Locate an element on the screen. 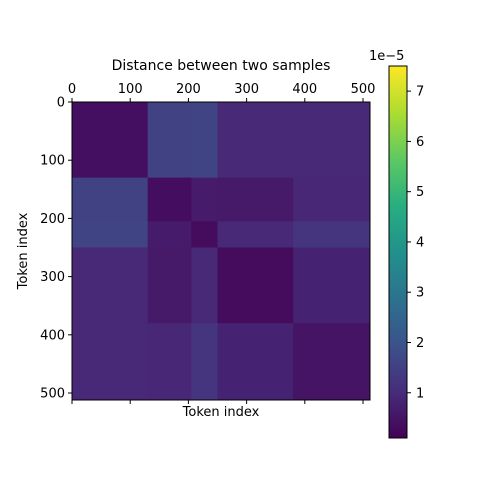 The height and width of the screenshot is (484, 480). chart-title: Distance between two samples is located at coordinates (221, 66).